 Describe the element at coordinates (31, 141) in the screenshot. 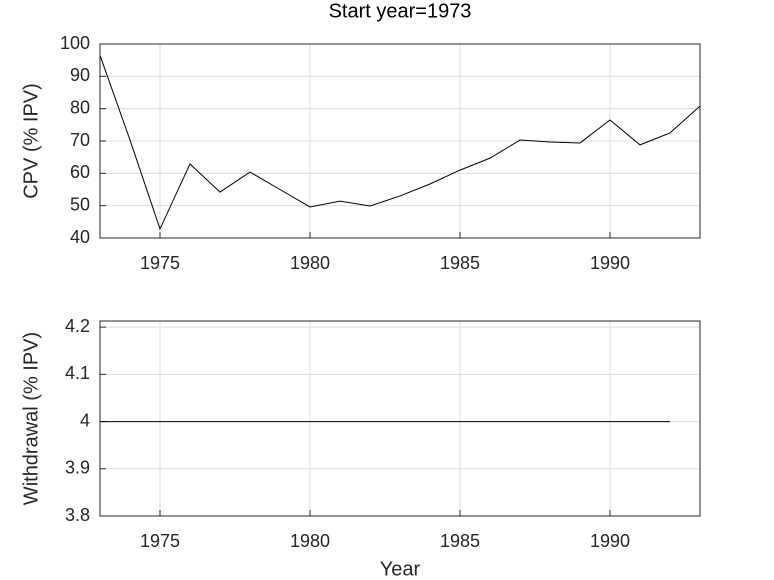

I see `y-axis-label: CPV (% IPV)` at that location.